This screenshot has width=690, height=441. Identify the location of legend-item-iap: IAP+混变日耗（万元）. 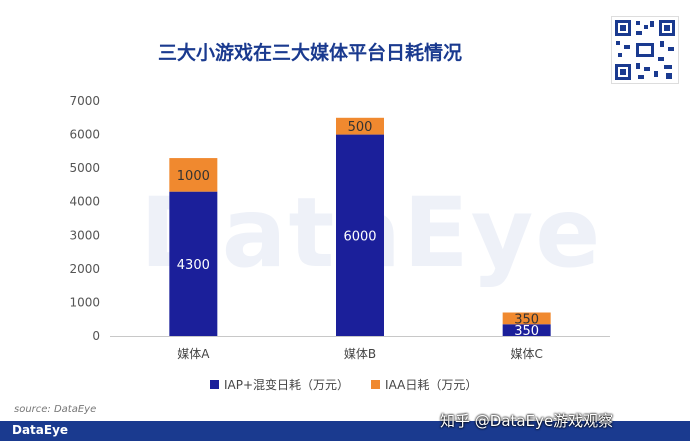
(279, 384).